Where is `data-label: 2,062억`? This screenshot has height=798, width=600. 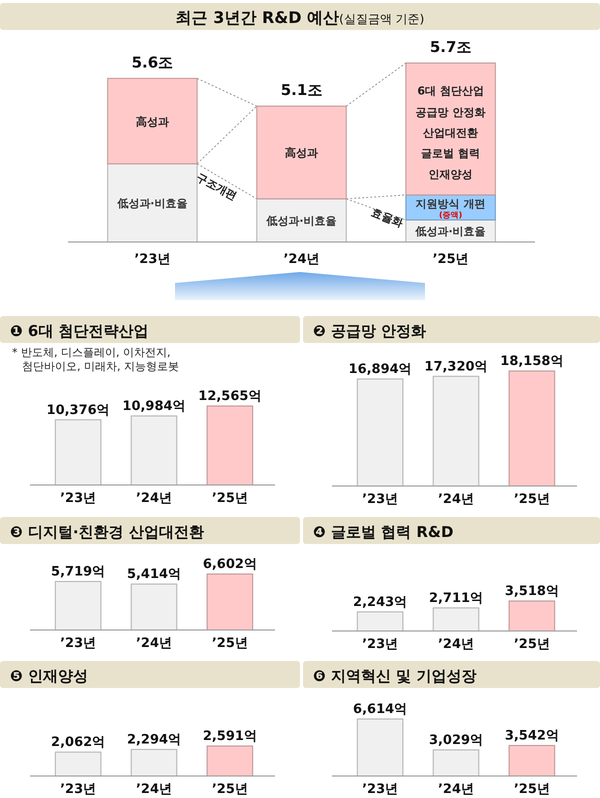 data-label: 2,062억 is located at coordinates (78, 742).